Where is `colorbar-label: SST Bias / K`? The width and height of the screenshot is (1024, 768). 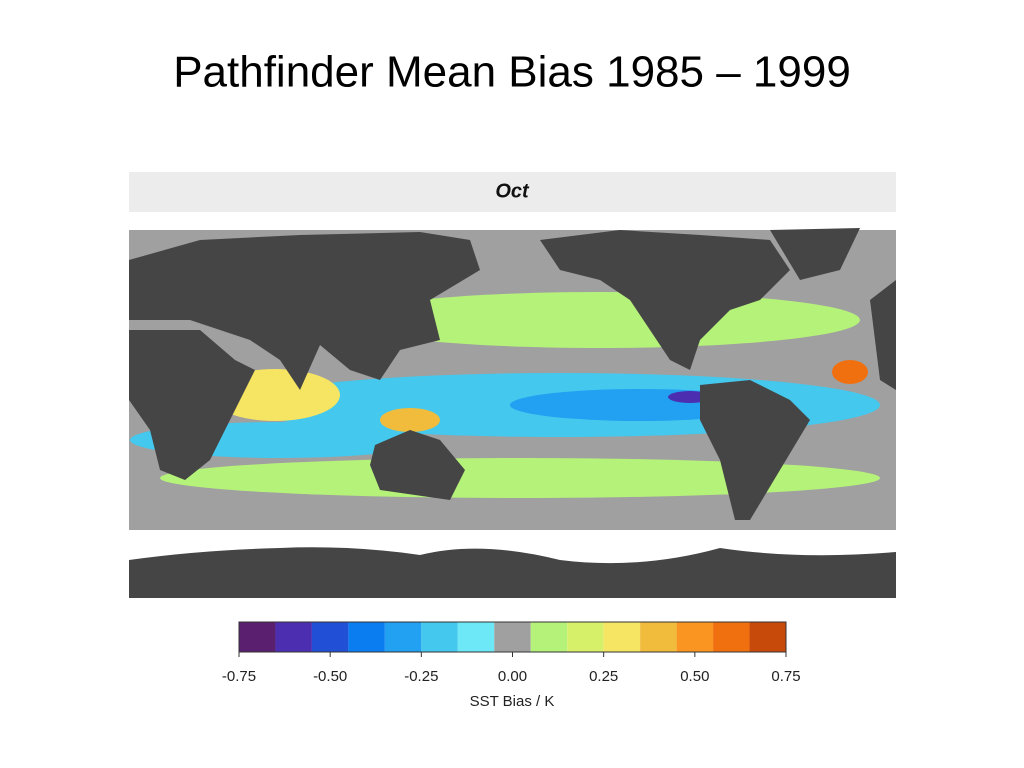 colorbar-label: SST Bias / K is located at coordinates (512, 701).